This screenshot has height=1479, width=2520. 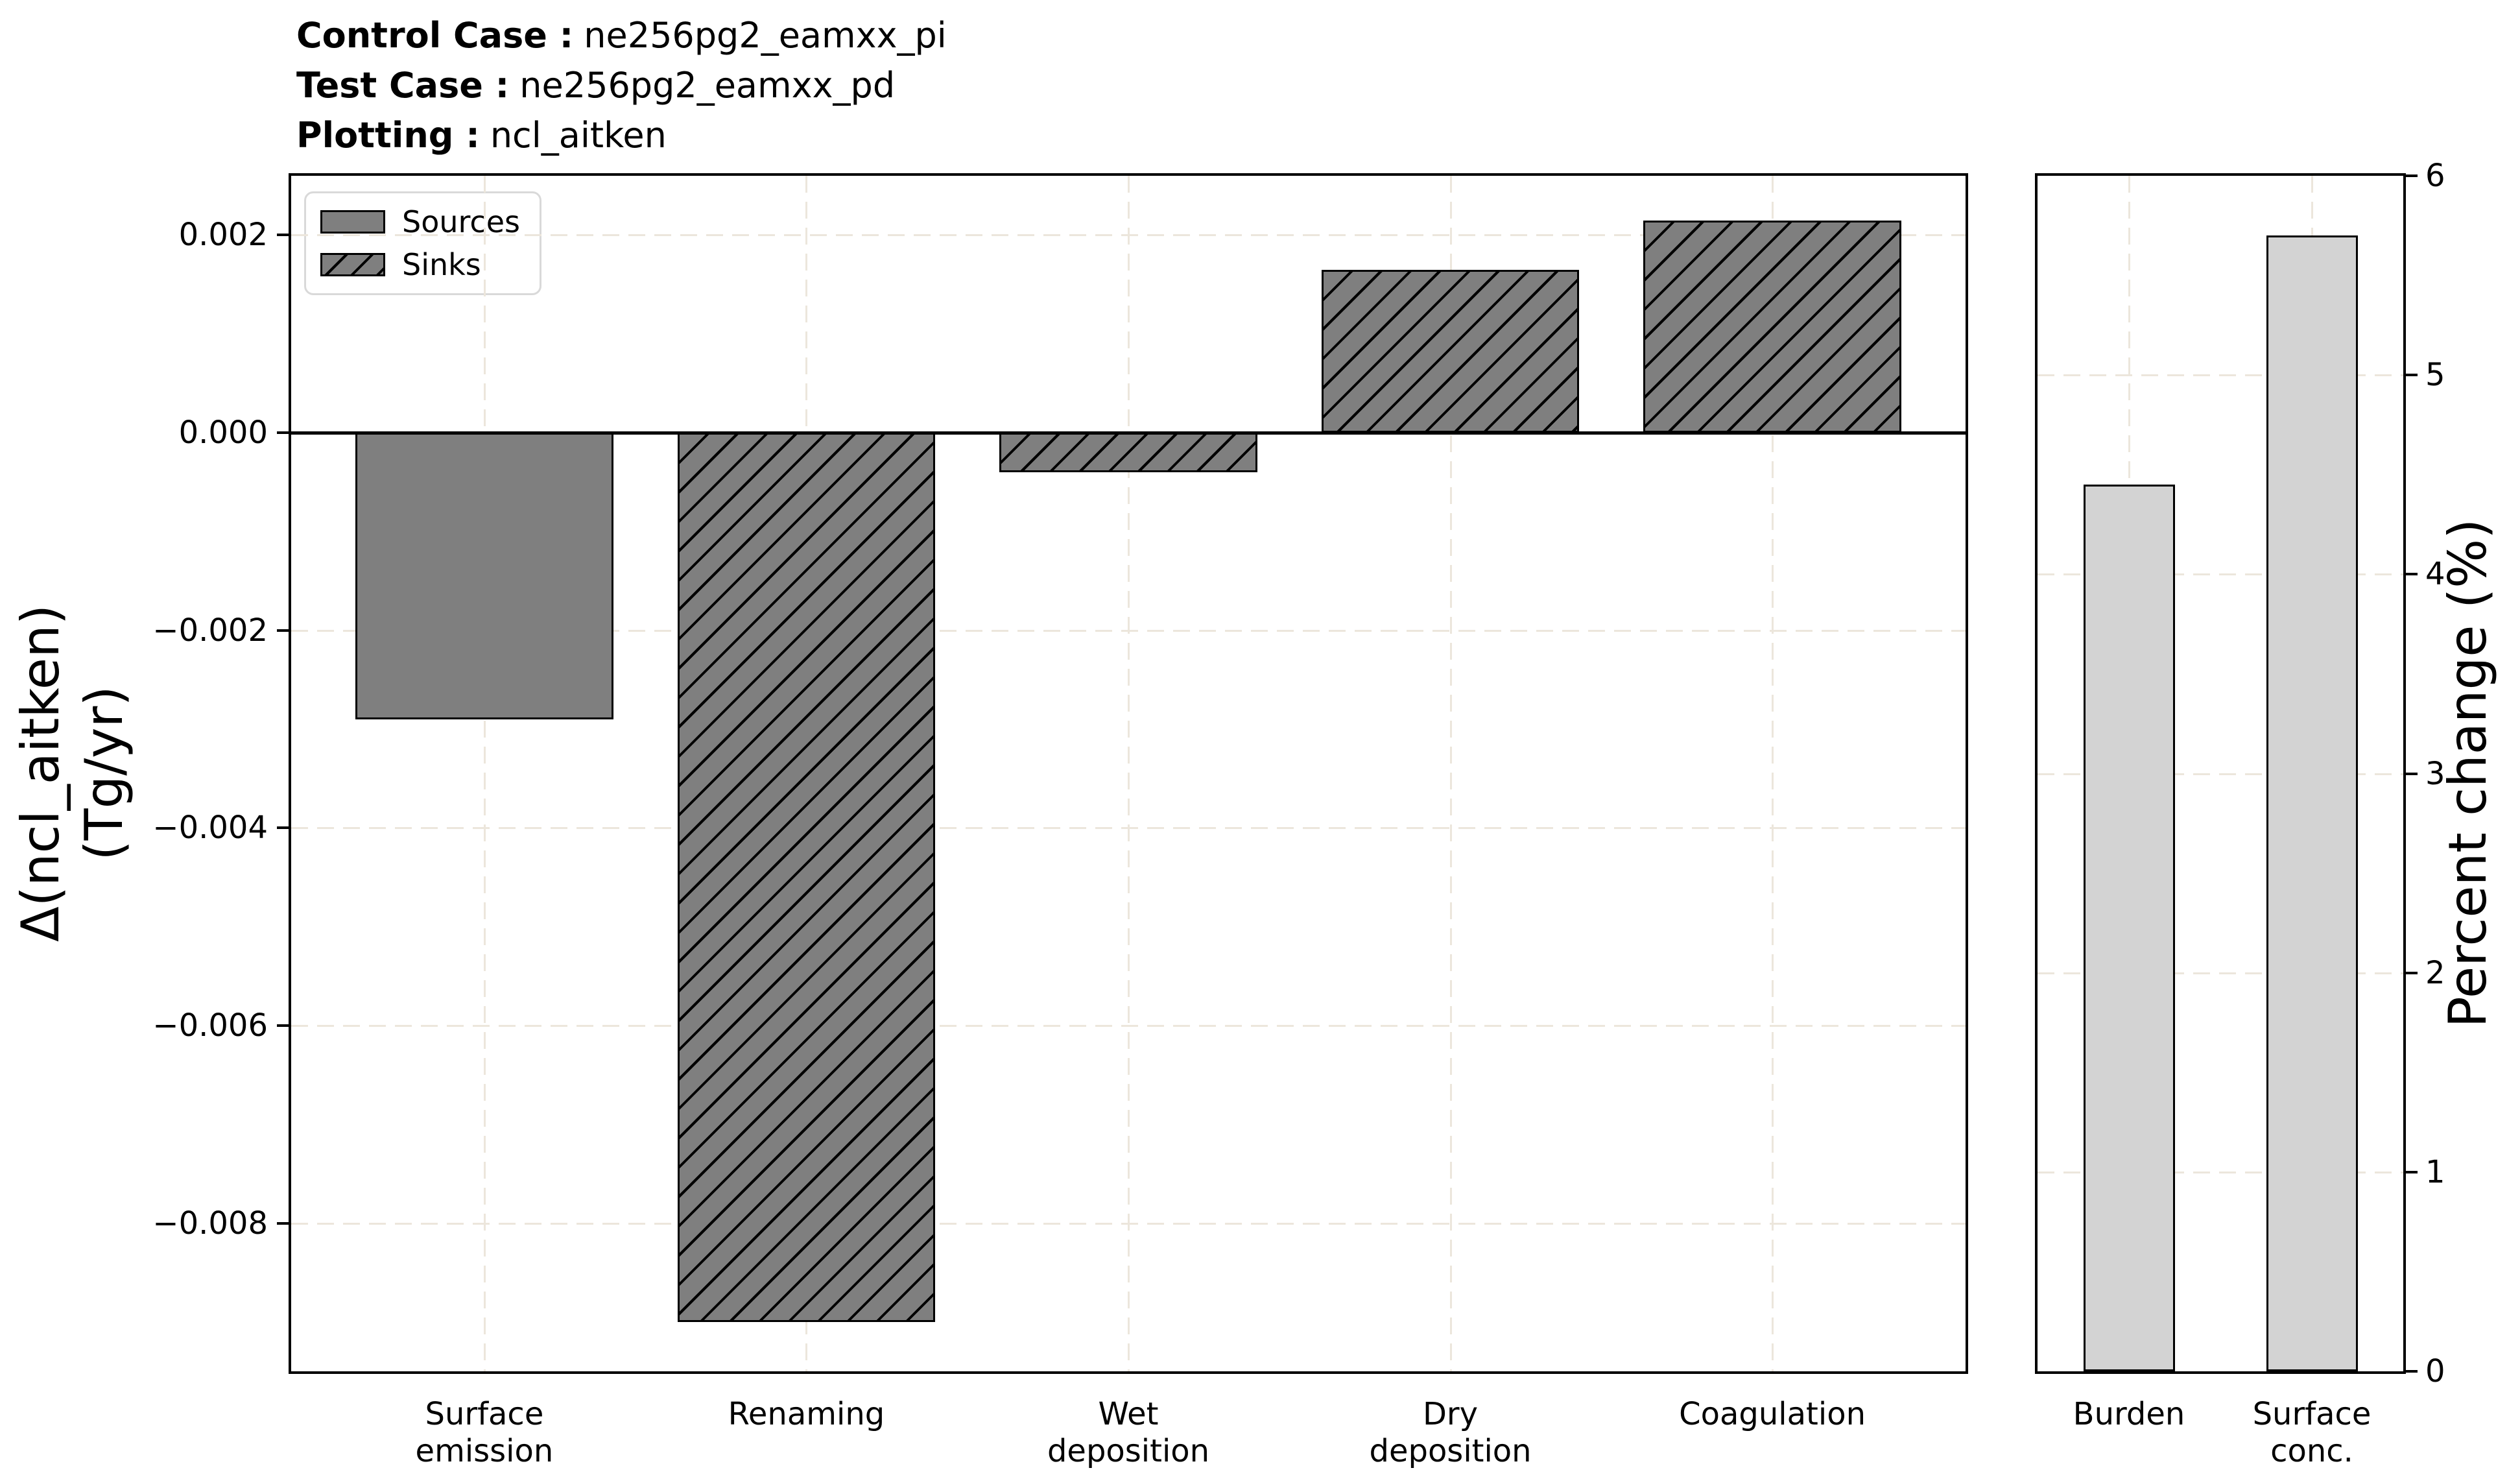 I want to click on plotting-value: ncl_aitken, so click(x=578, y=135).